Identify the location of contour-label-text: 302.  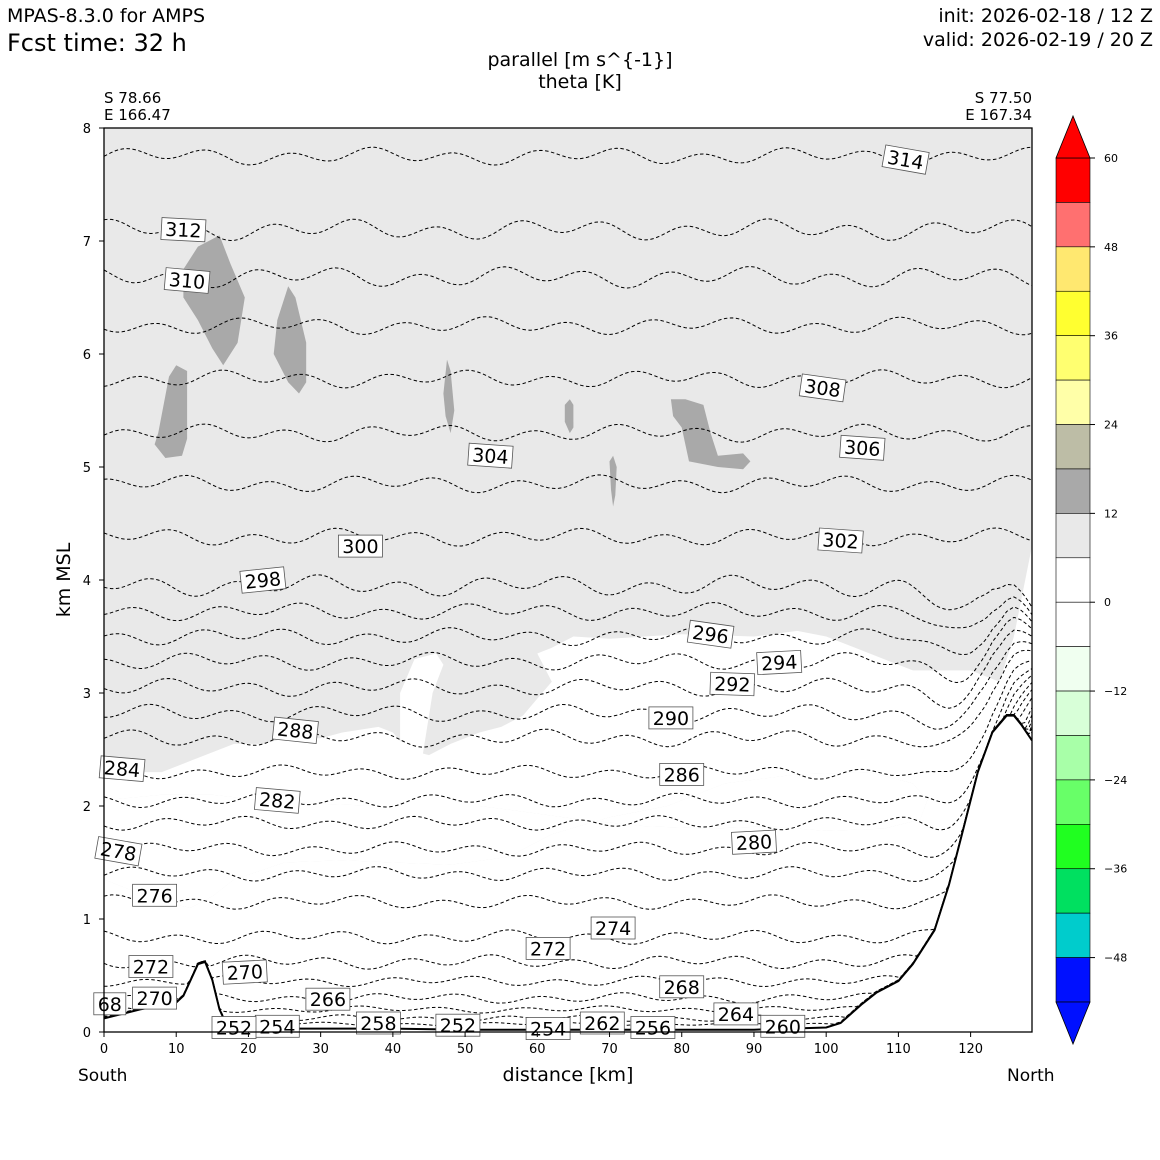
(841, 541).